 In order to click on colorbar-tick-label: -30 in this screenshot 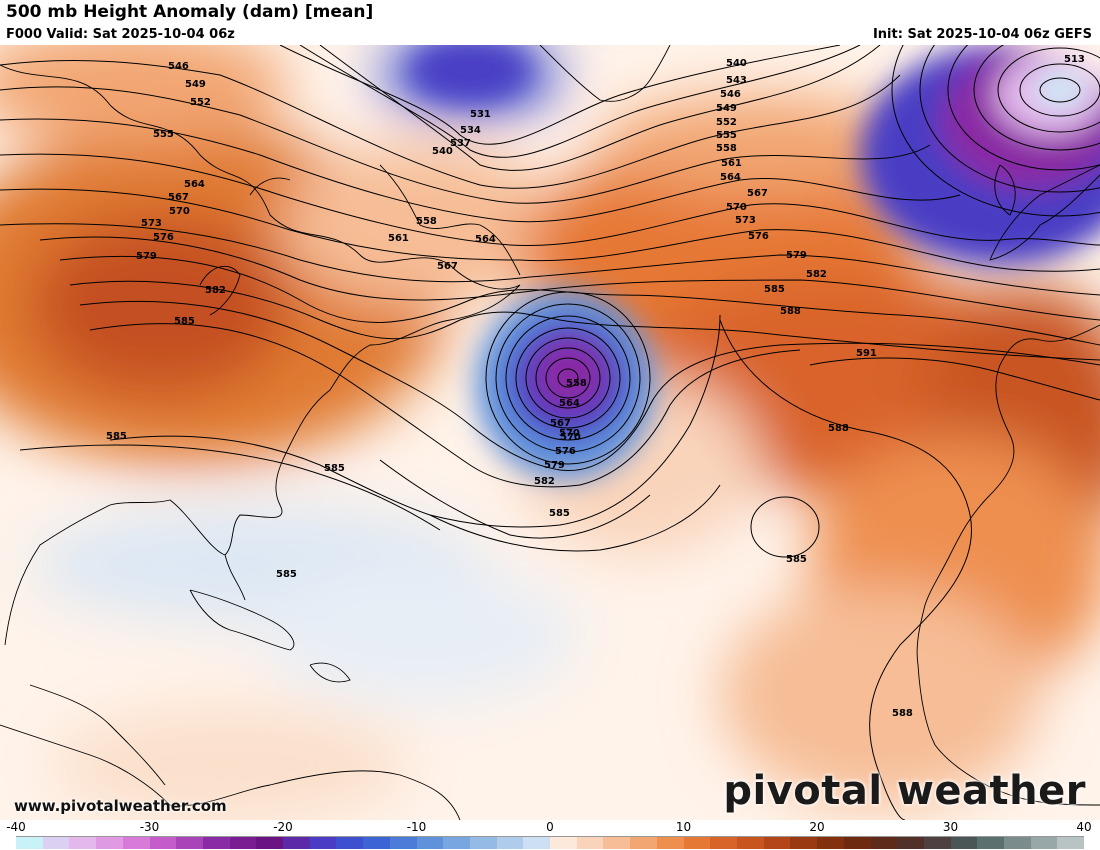, I will do `click(149, 827)`.